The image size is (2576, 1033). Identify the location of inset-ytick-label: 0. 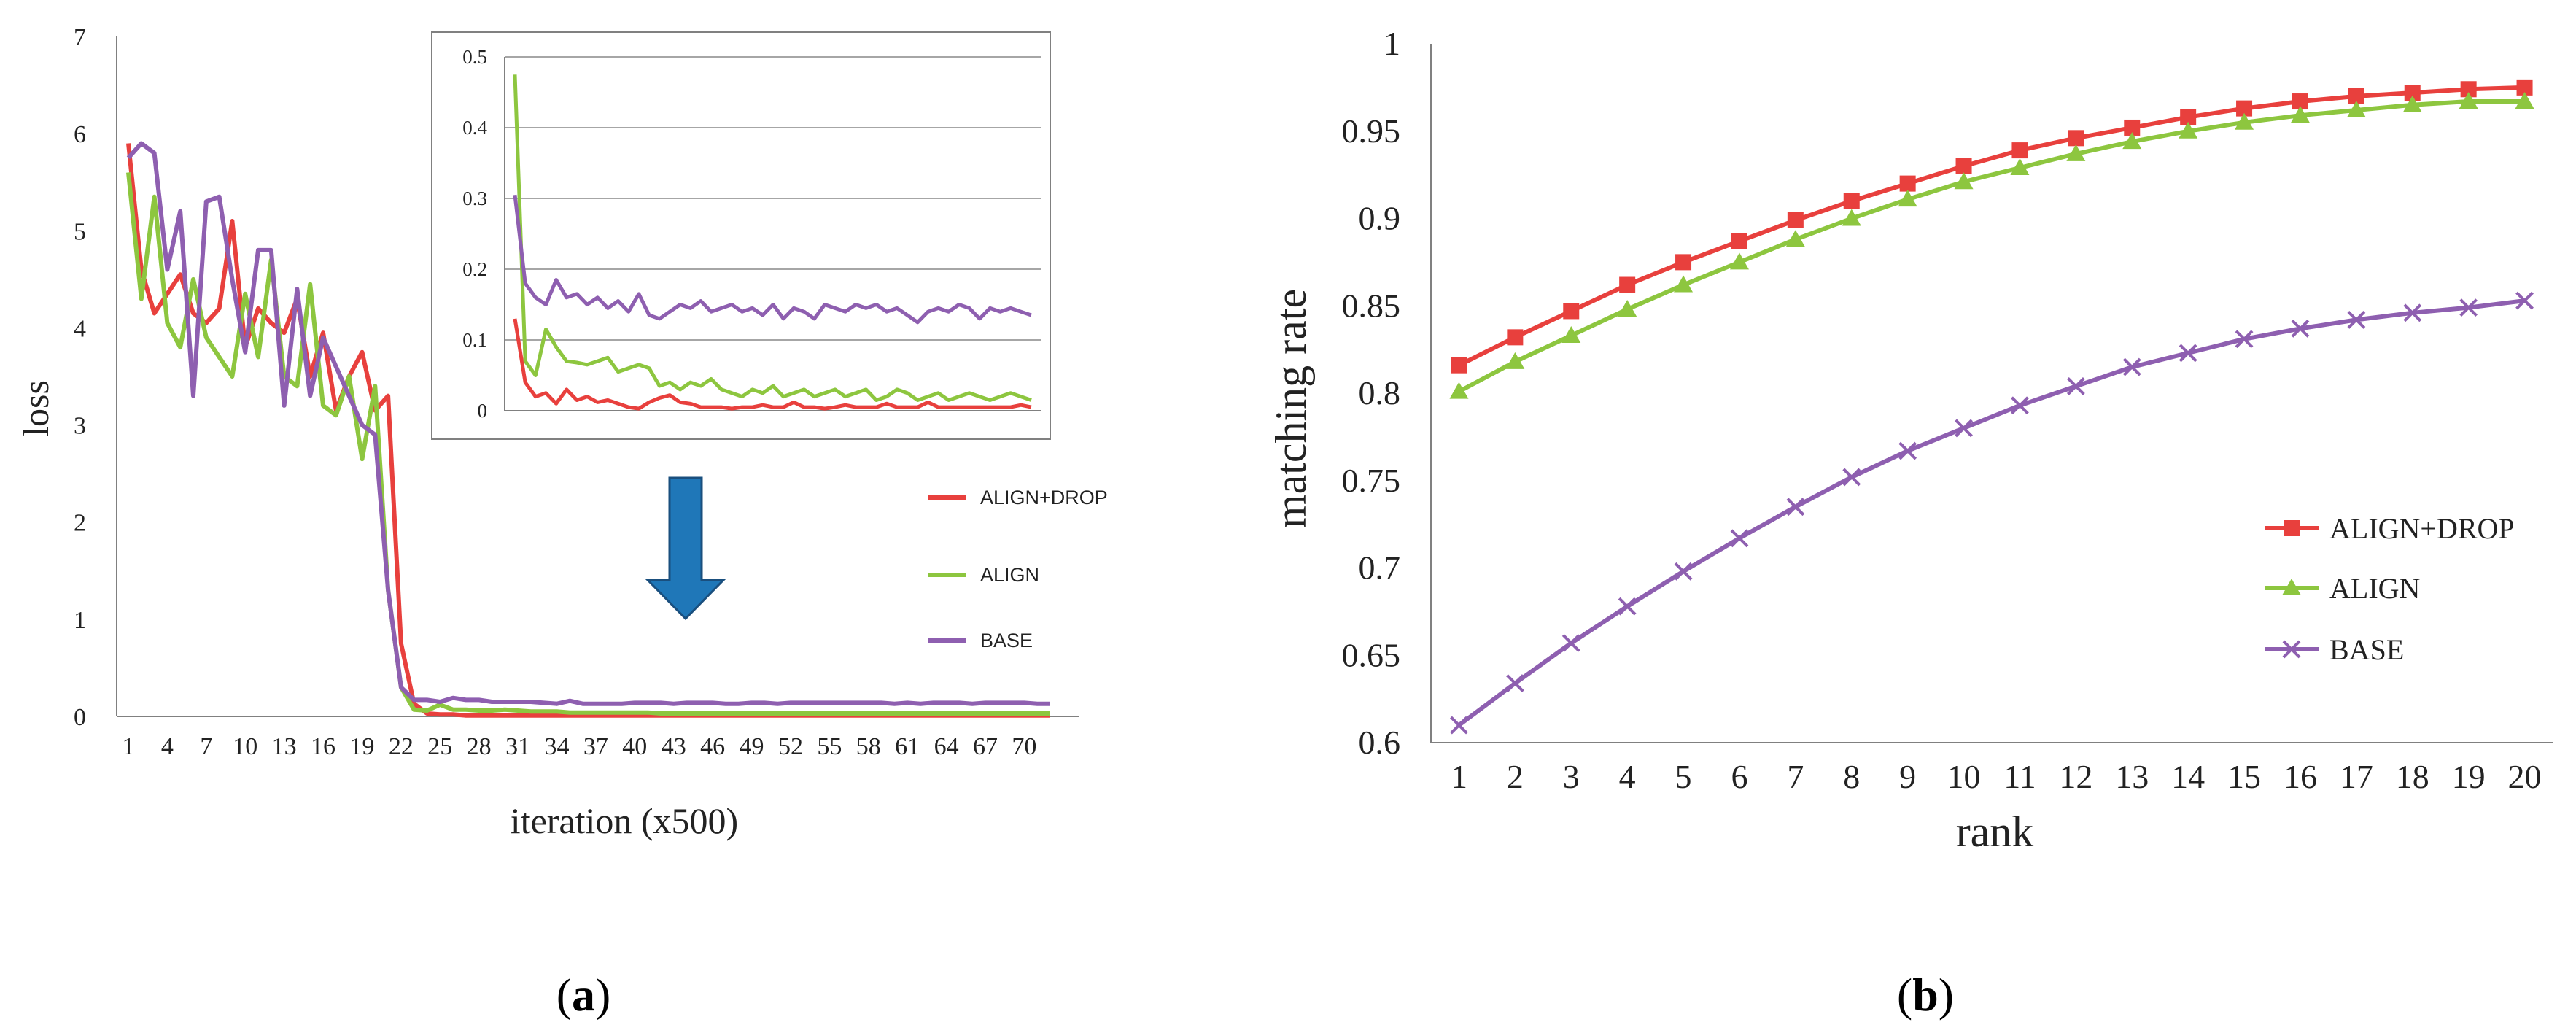
(483, 411).